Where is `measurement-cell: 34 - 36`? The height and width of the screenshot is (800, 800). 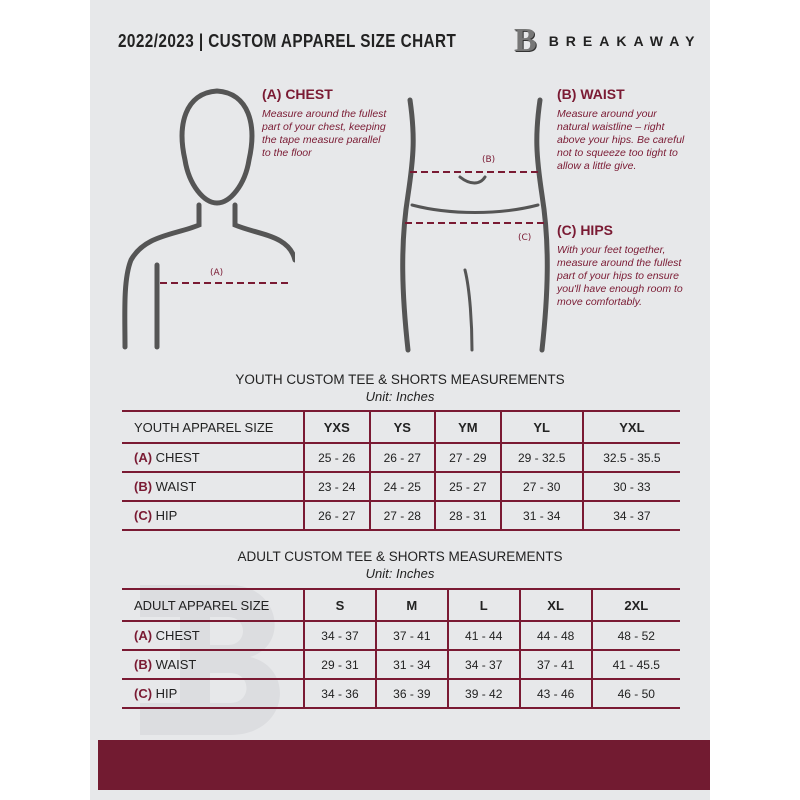 measurement-cell: 34 - 36 is located at coordinates (339, 694).